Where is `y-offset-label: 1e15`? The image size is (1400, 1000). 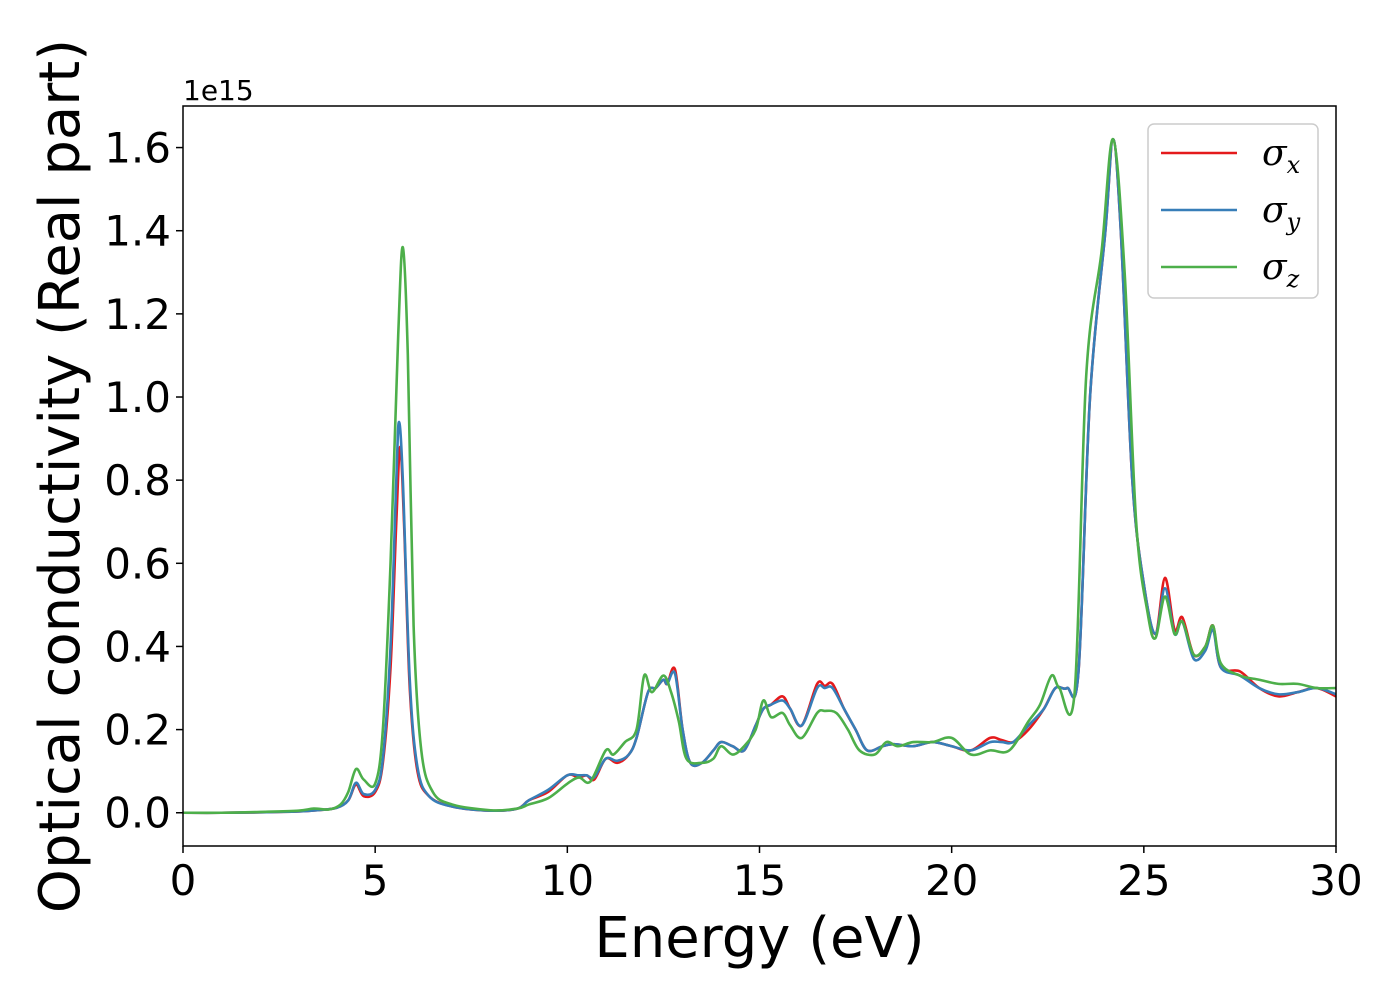 y-offset-label: 1e15 is located at coordinates (218, 90).